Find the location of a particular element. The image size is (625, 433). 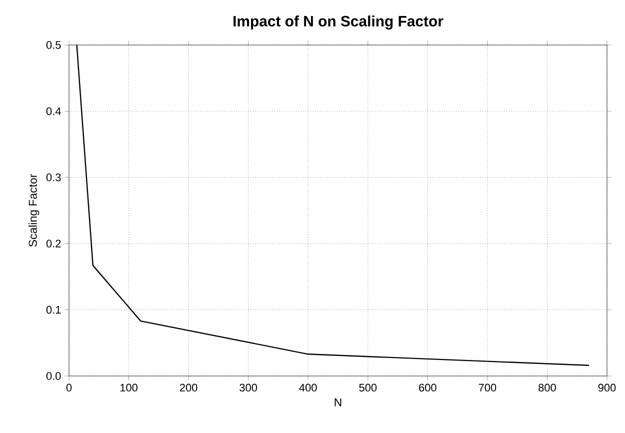

x-tick-label: 500 is located at coordinates (368, 388).